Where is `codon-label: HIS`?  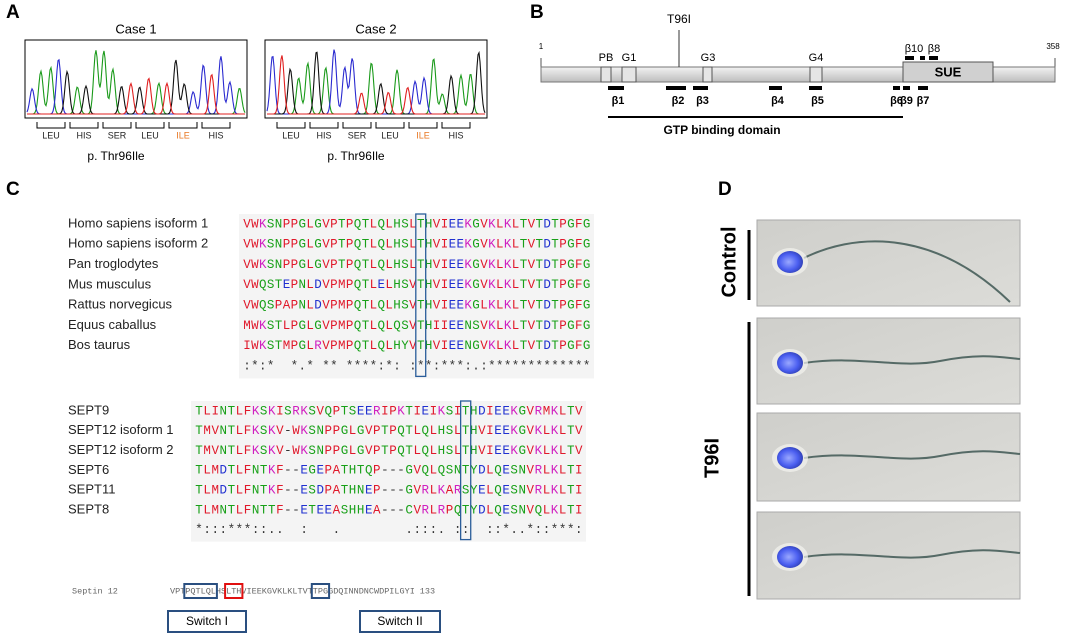
codon-label: HIS is located at coordinates (455, 135).